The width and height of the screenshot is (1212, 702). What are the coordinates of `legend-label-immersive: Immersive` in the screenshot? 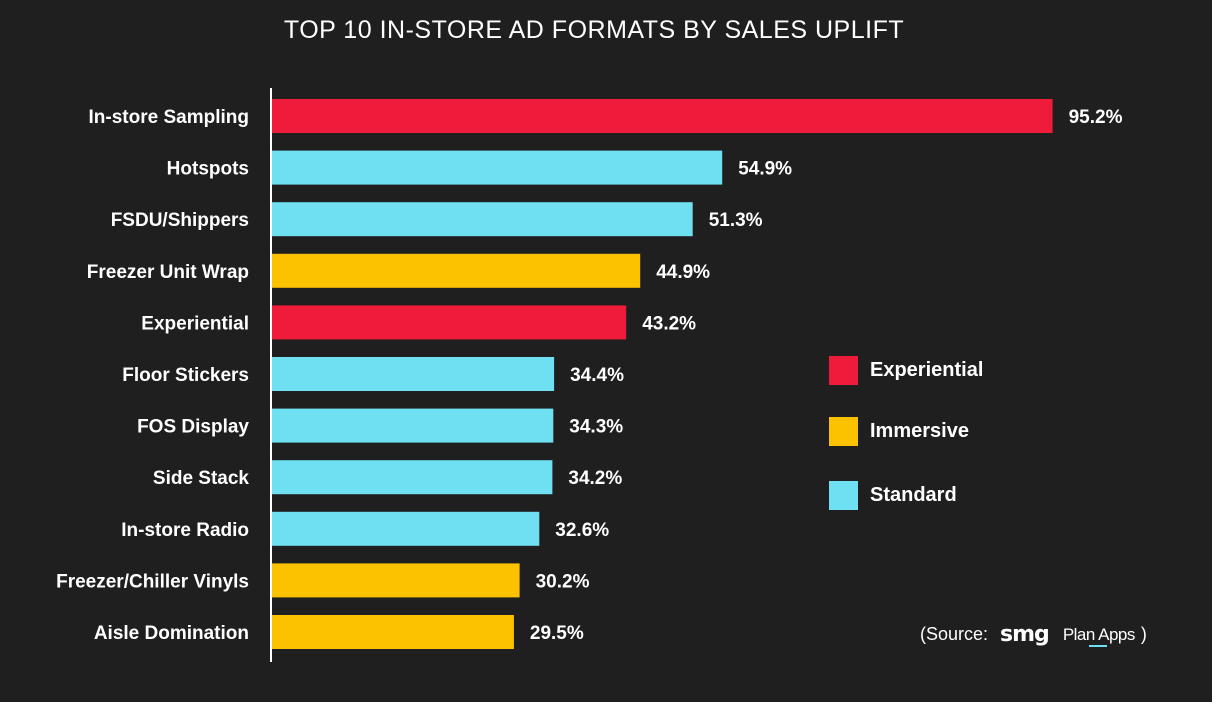 It's located at (919, 431).